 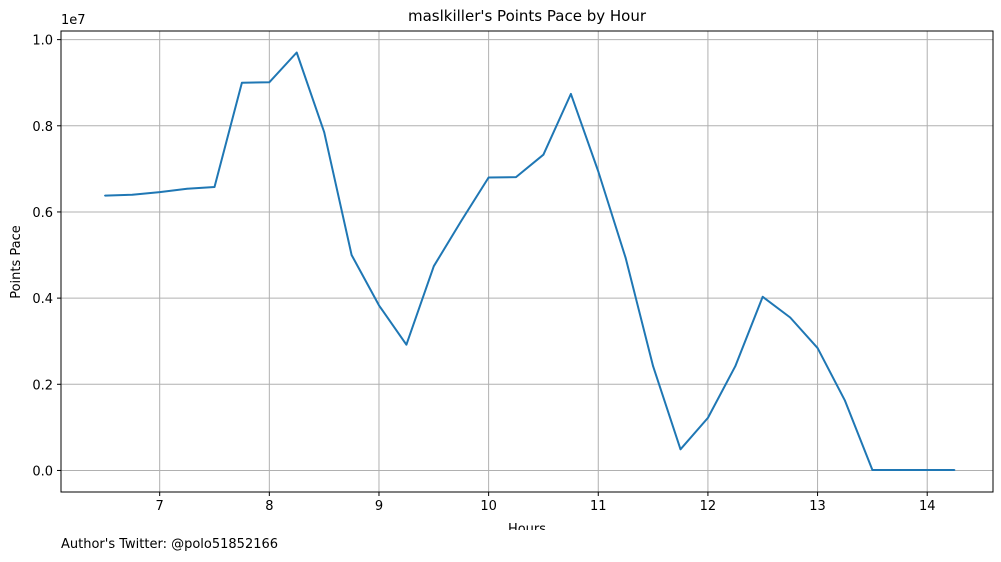 I want to click on y-axis-title: Points Pace, so click(x=16, y=262).